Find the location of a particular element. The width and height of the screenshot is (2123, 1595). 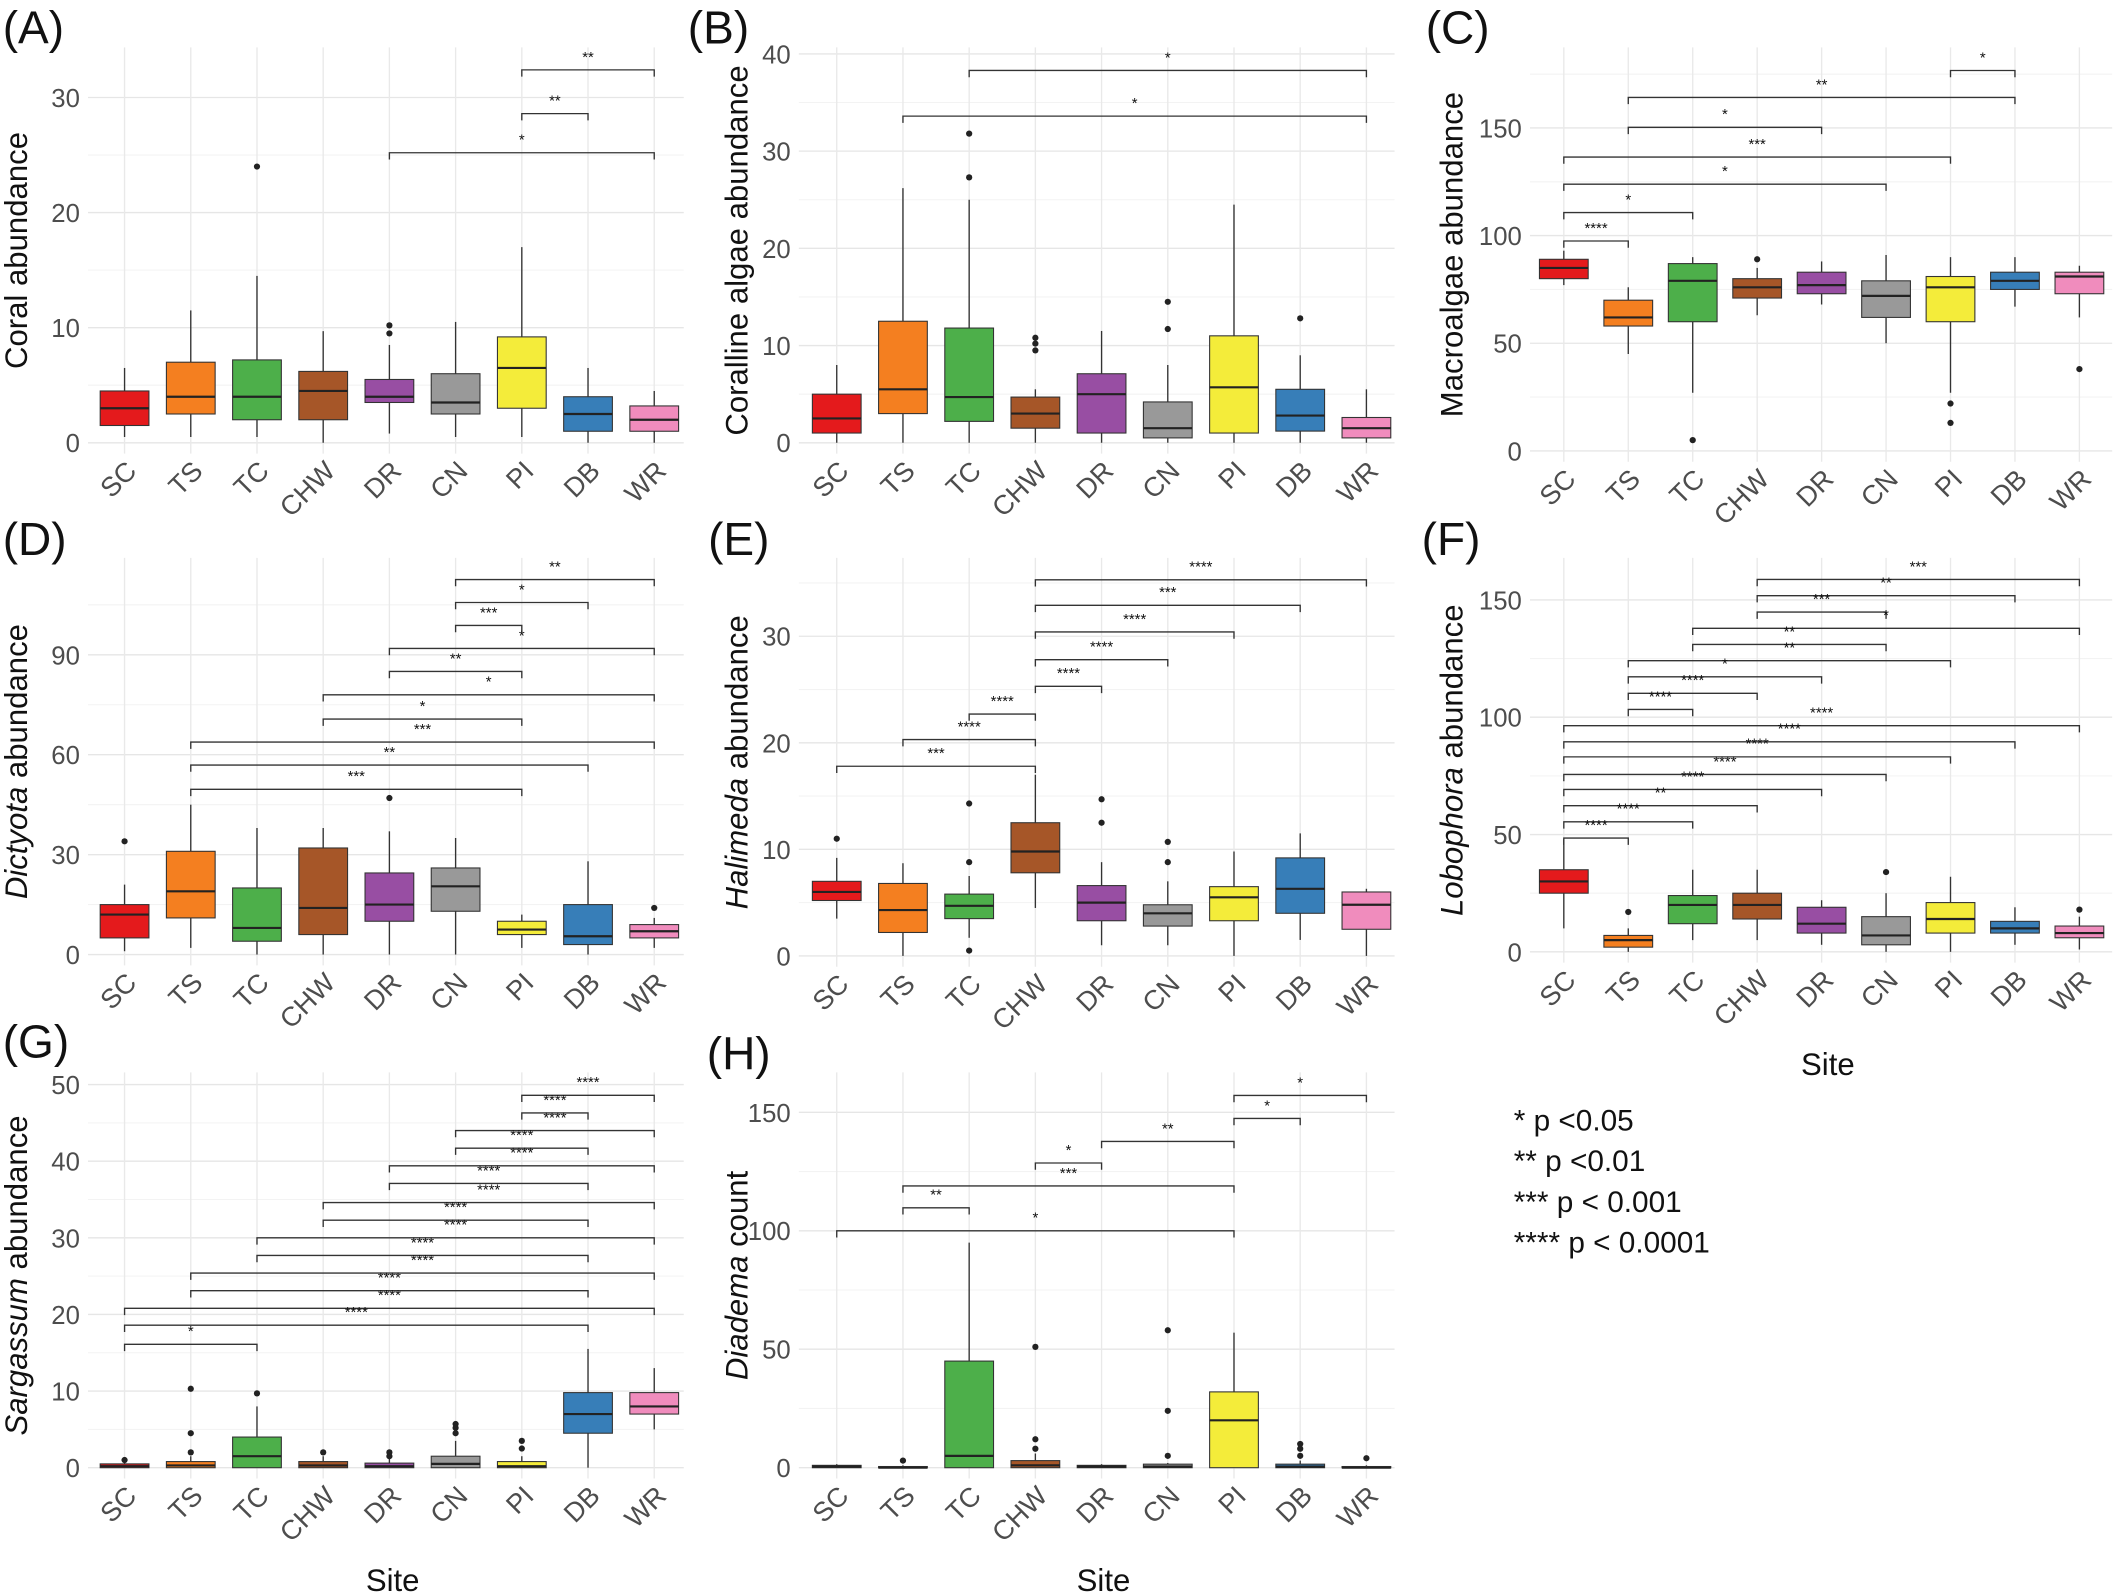

y-axis-title-genus: Lobophora is located at coordinates (1451, 841).